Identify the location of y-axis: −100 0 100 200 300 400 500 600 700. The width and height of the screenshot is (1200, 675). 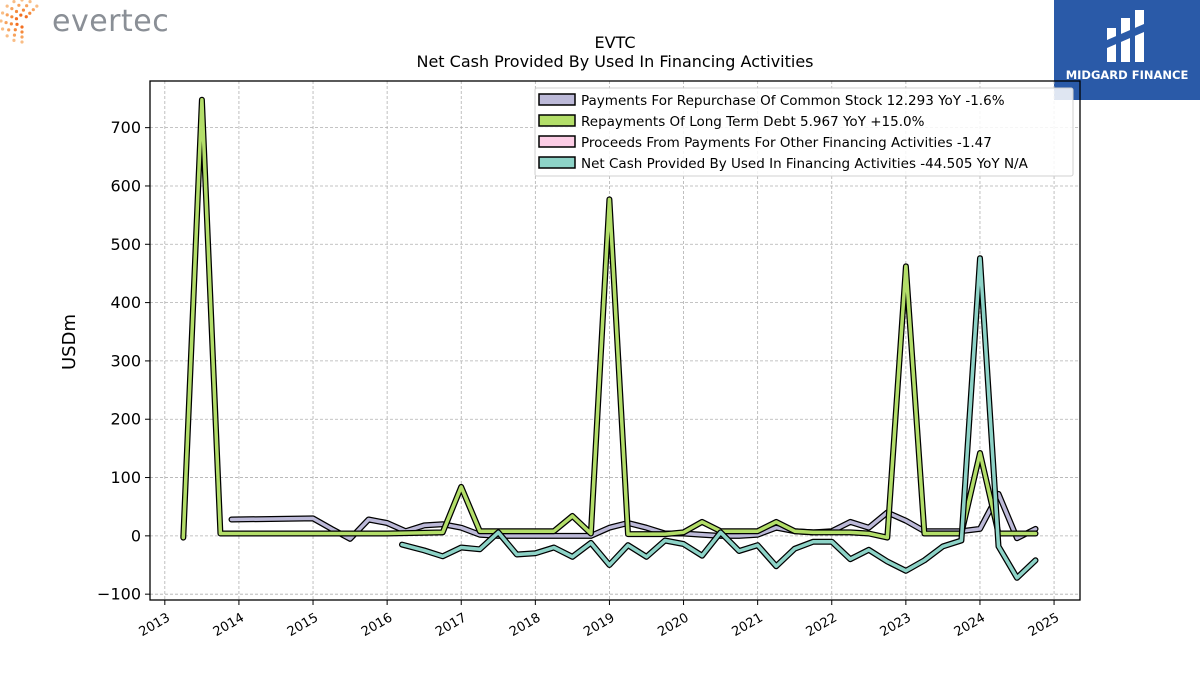
(123, 361).